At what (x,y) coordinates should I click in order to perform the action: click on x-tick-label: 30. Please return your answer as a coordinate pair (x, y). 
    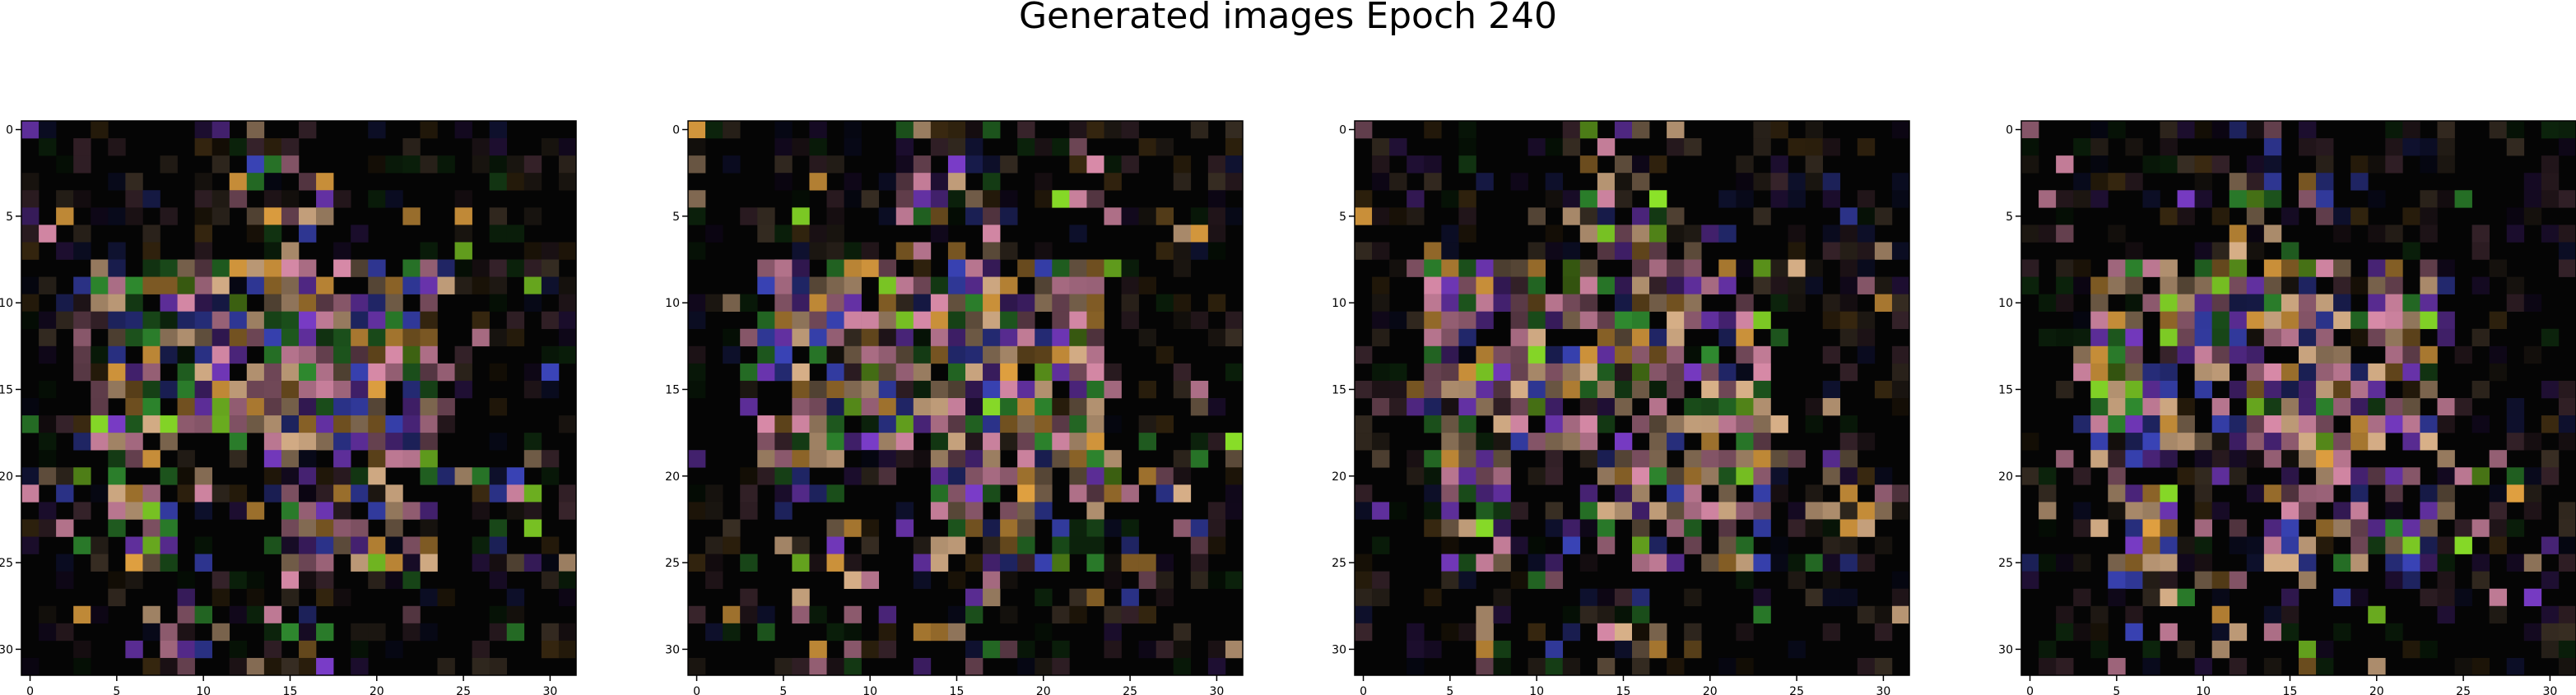
    Looking at the image, I should click on (549, 690).